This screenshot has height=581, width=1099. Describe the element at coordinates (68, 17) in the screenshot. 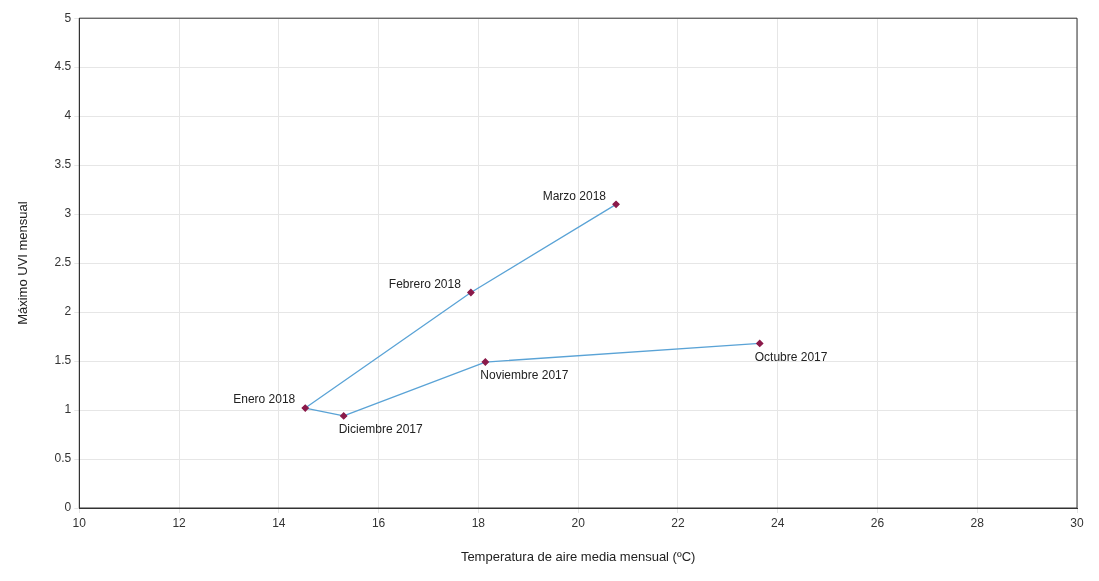

I see `y-tick-label: 5` at that location.